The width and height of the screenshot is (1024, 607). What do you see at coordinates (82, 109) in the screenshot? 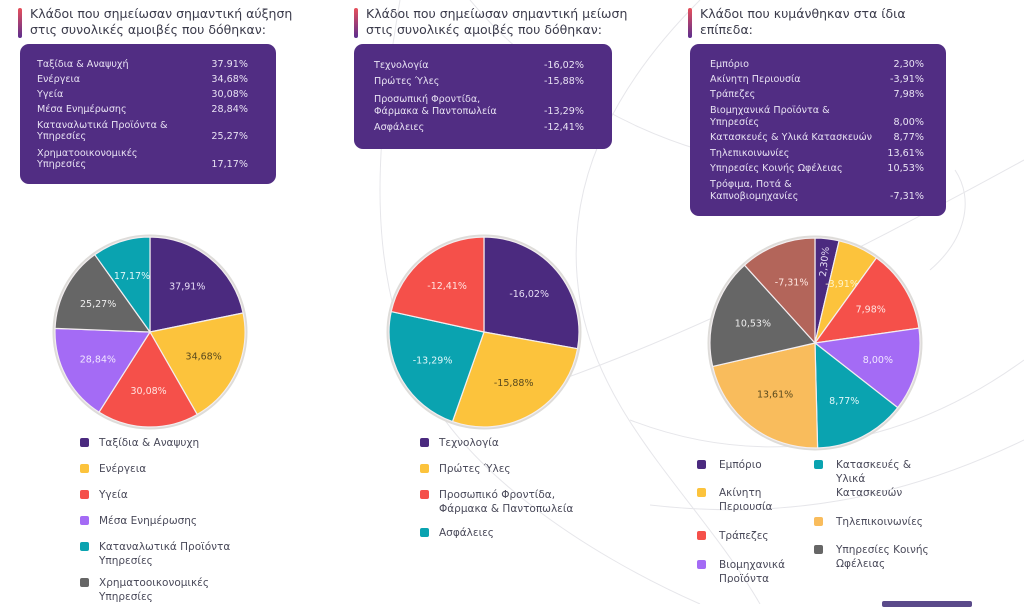
I see `row-label: Μέσα Ενημέρωσης` at bounding box center [82, 109].